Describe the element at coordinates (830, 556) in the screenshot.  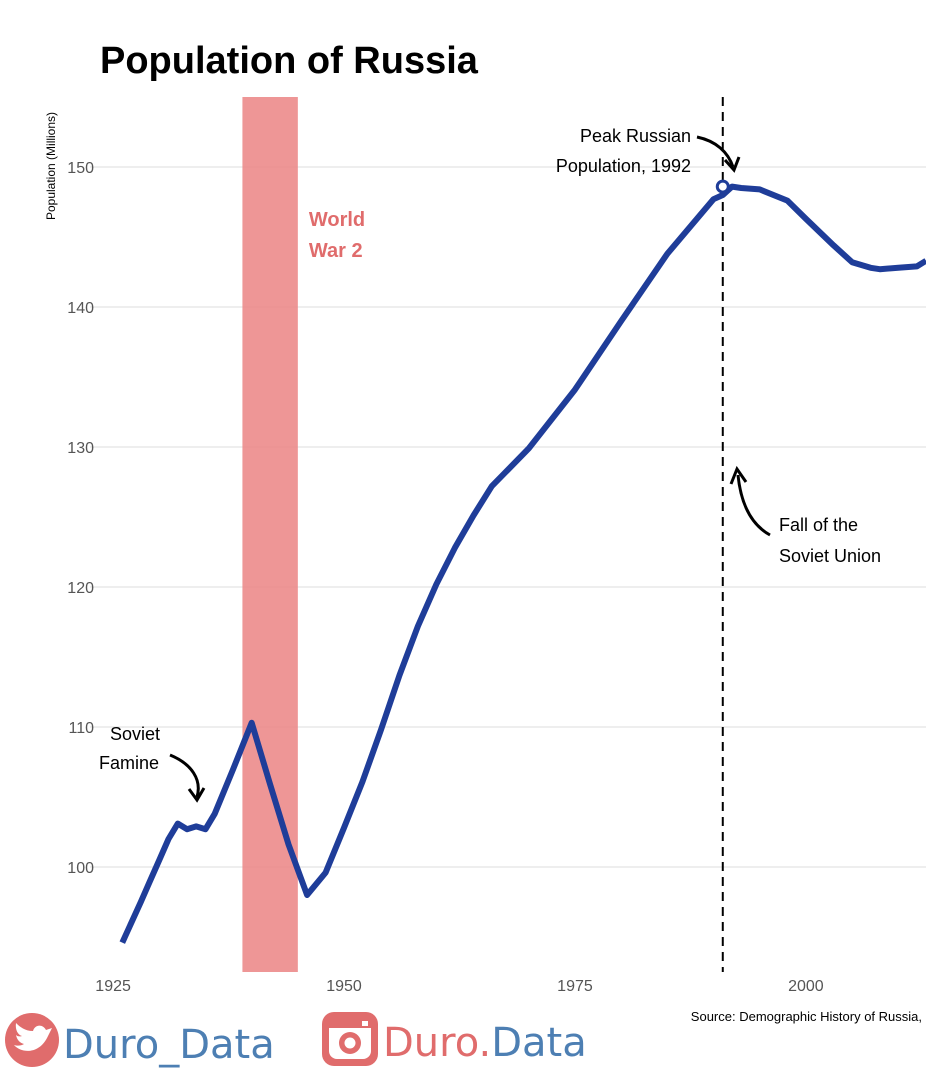
I see `fall-annotation-line2: Soviet Union` at that location.